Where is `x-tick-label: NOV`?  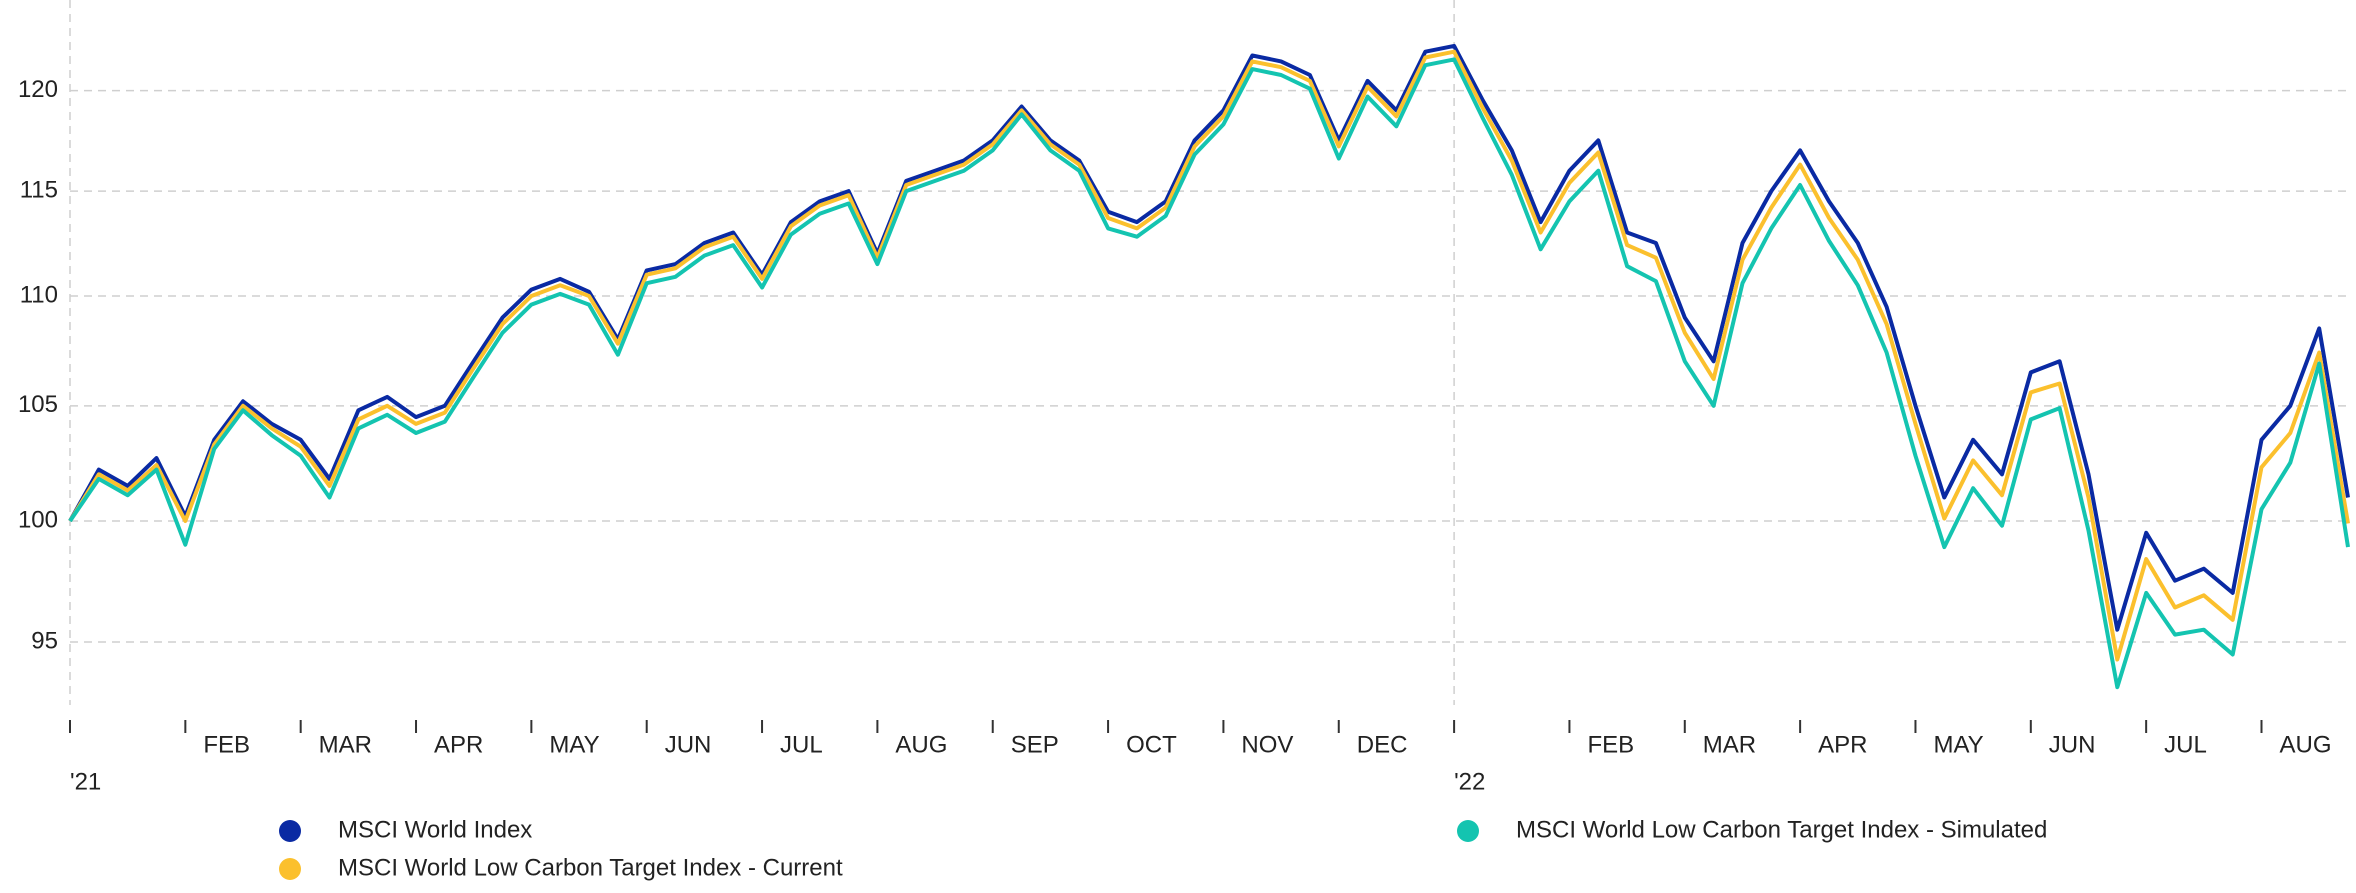
x-tick-label: NOV is located at coordinates (1267, 744).